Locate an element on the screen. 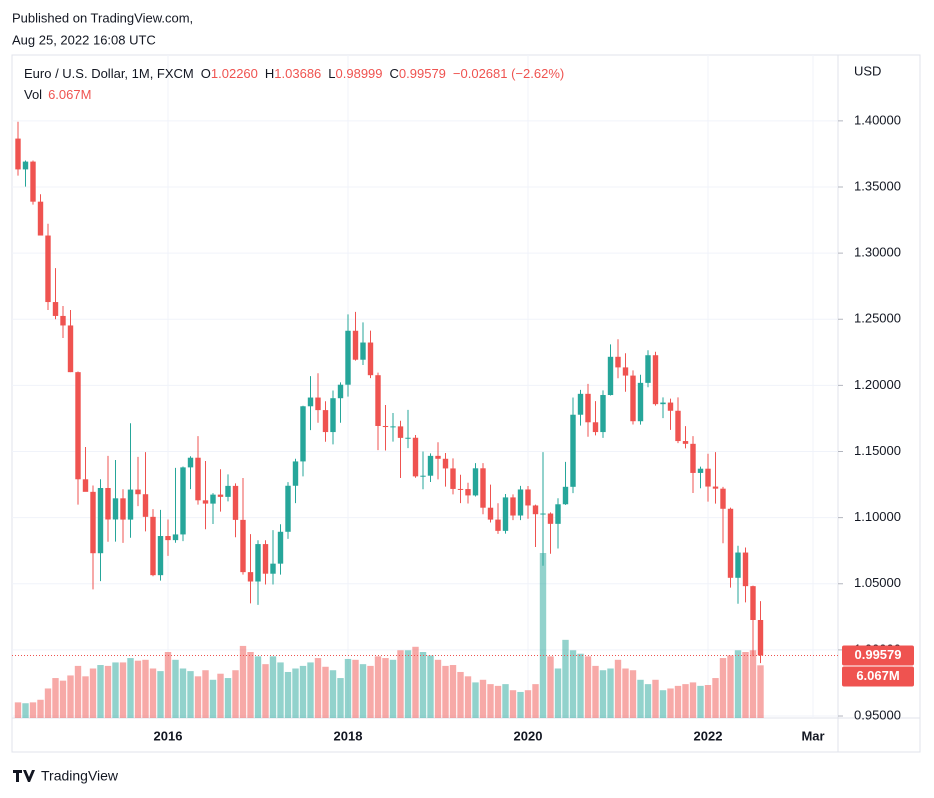  last-volume-box is located at coordinates (878, 676).